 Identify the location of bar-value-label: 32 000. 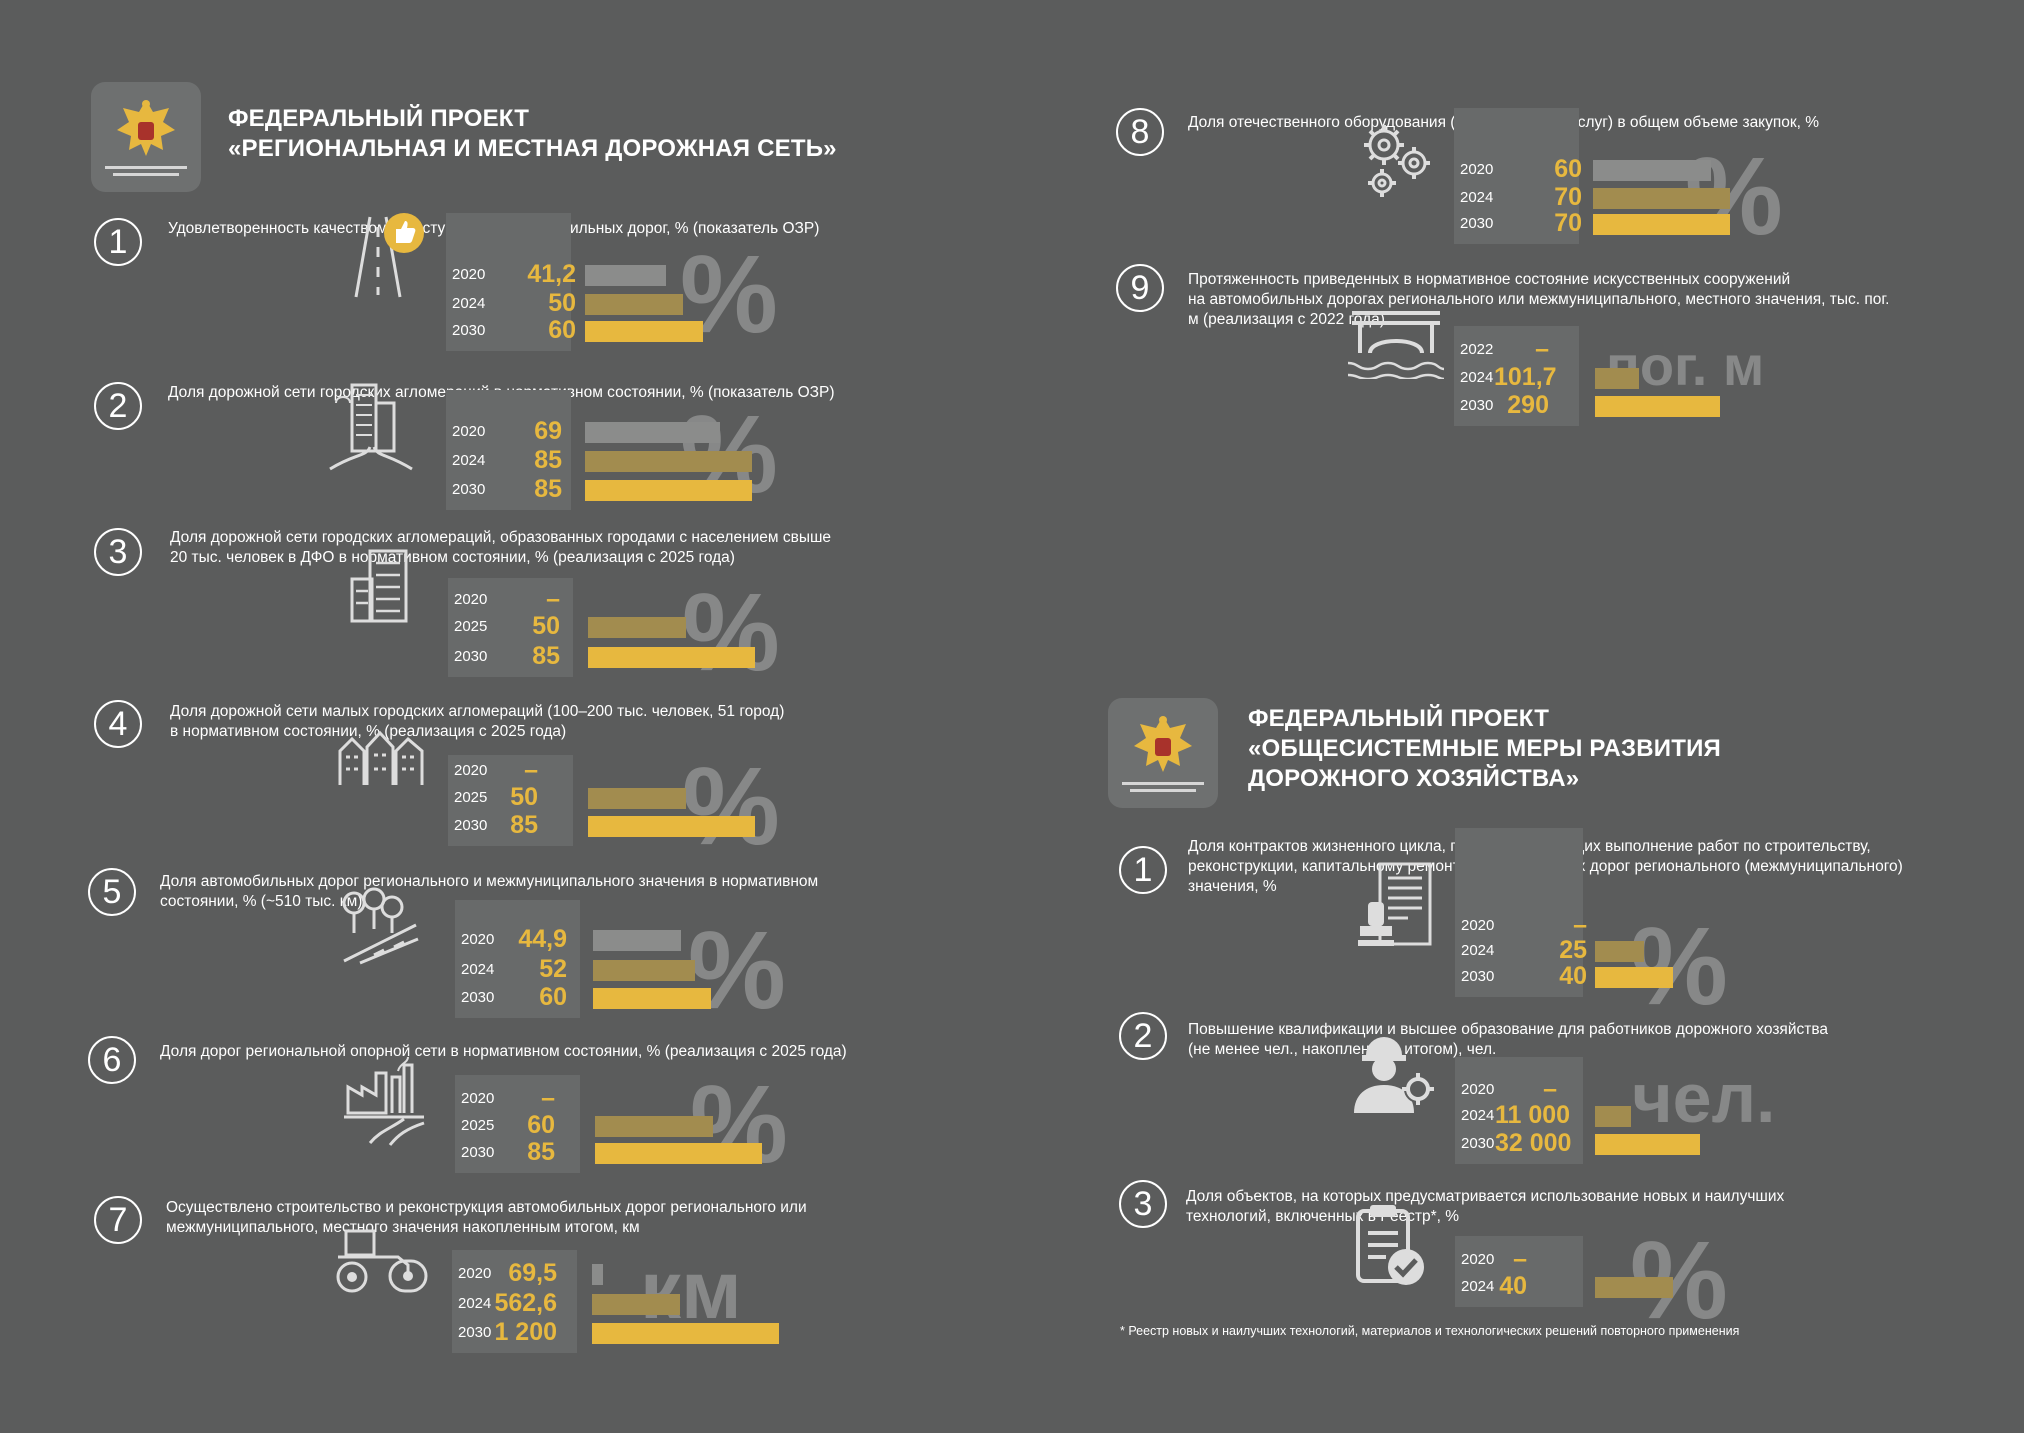
(1533, 1143).